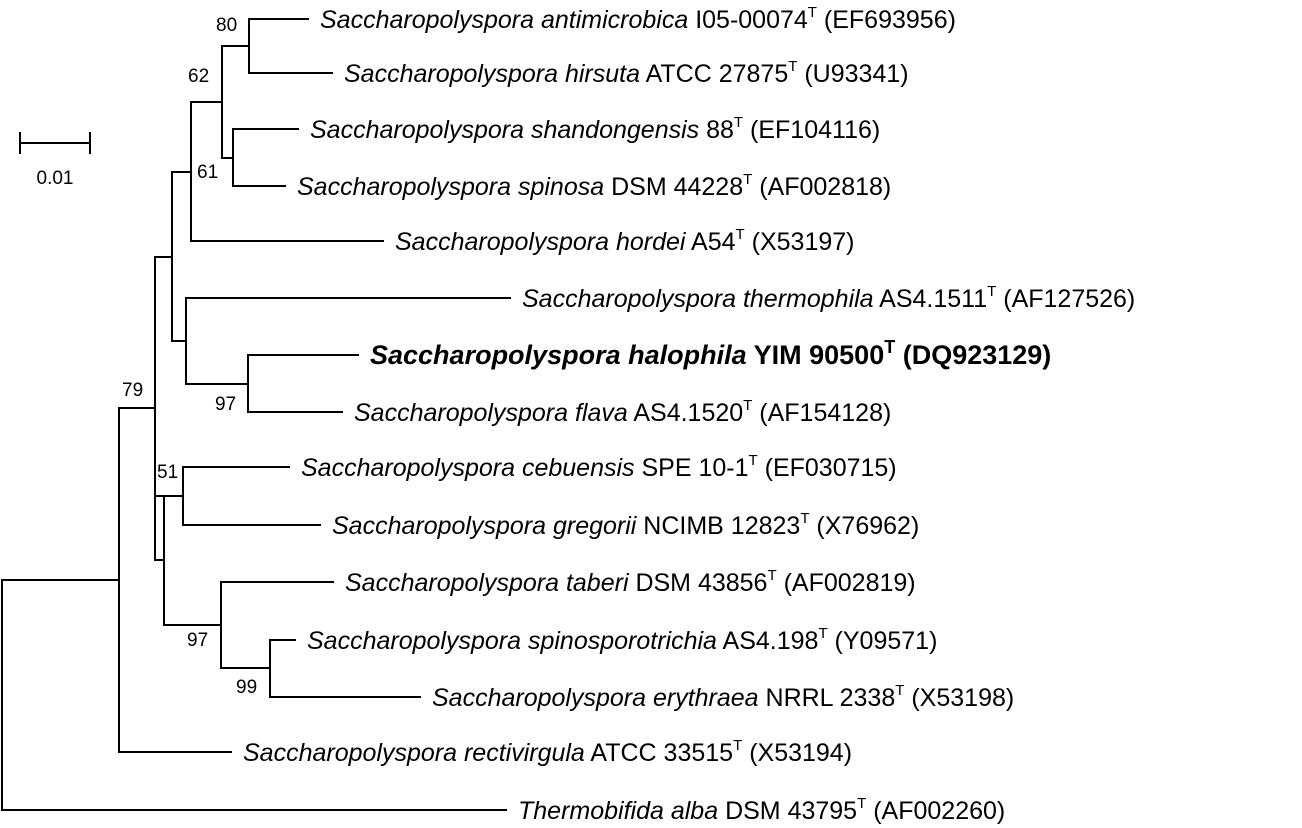 The height and width of the screenshot is (828, 1302). Describe the element at coordinates (864, 526) in the screenshot. I see `taxon-accession: (X76962)` at that location.